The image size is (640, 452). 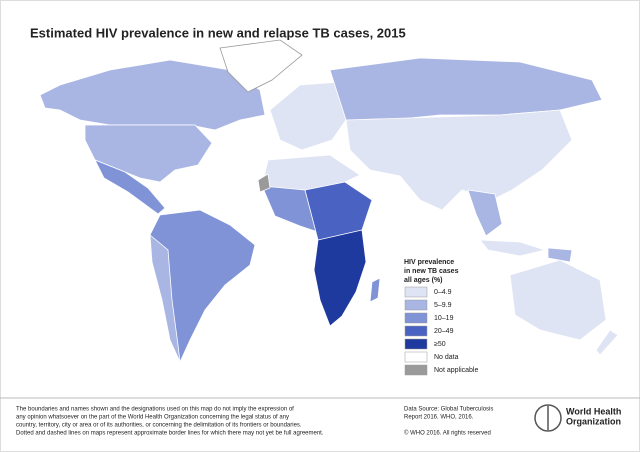 What do you see at coordinates (560, 255) in the screenshot?
I see `papua` at bounding box center [560, 255].